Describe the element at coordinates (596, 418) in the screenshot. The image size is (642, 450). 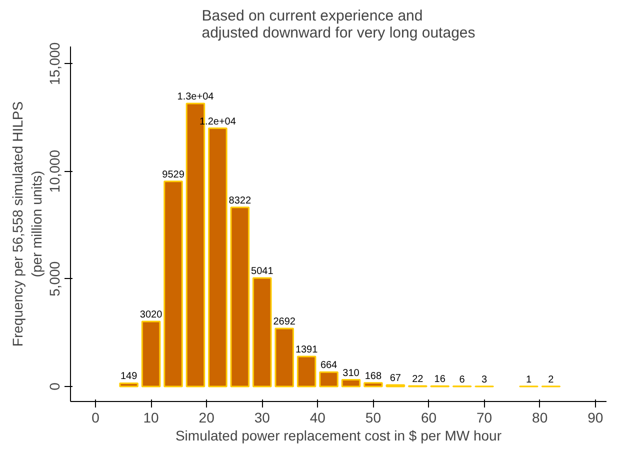
I see `x-tick-label: 90` at that location.